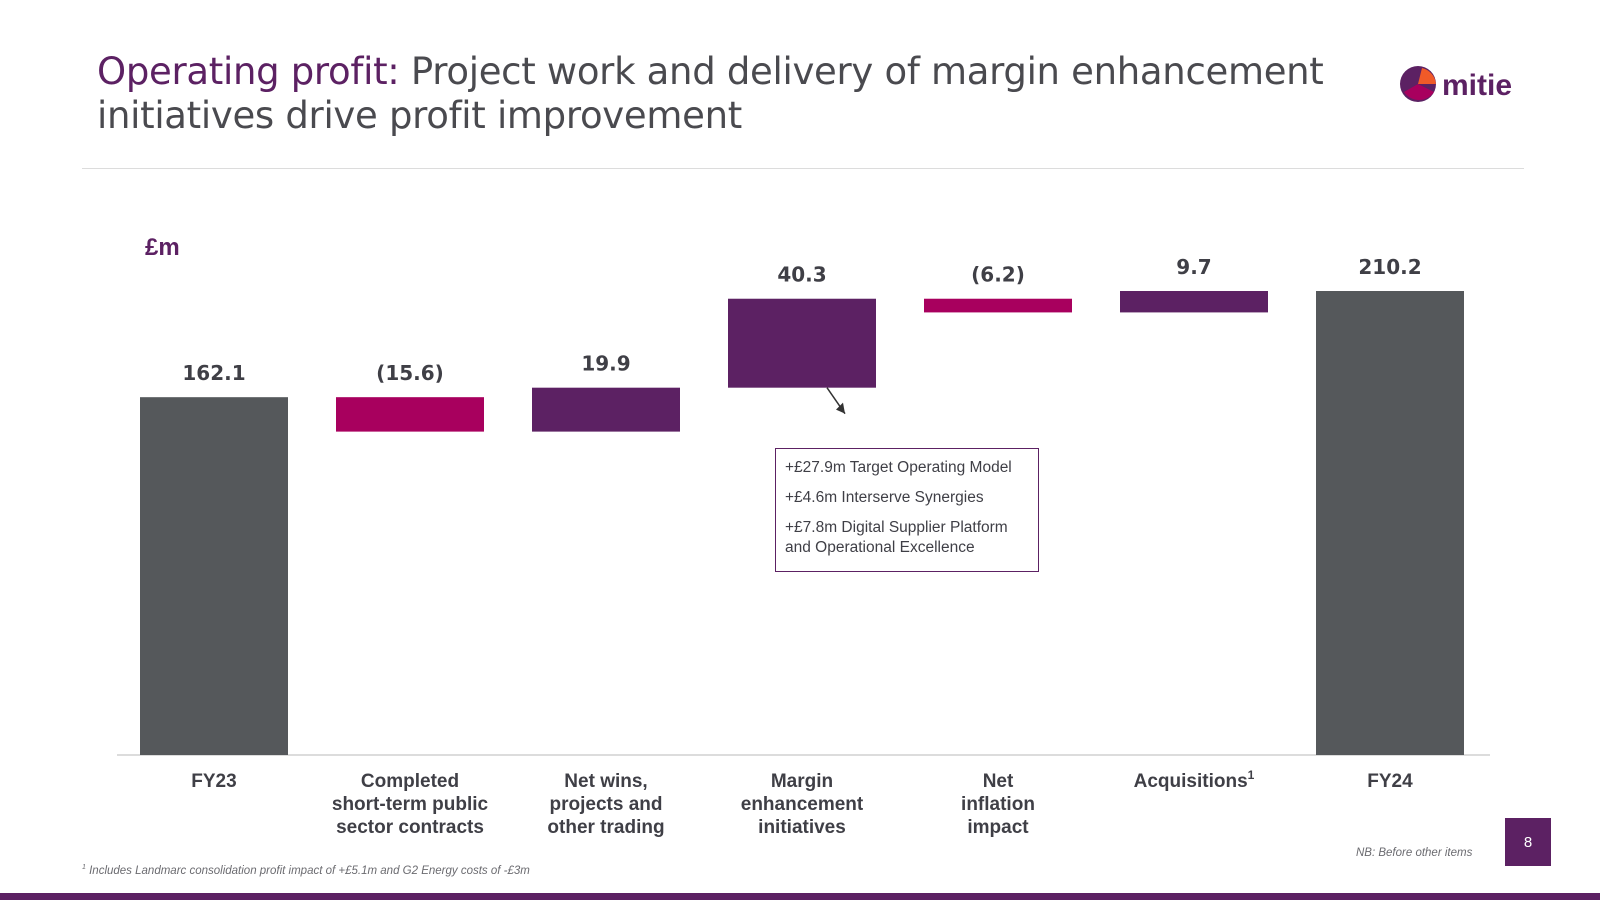  Describe the element at coordinates (801, 275) in the screenshot. I see `value-label: 40.3` at that location.